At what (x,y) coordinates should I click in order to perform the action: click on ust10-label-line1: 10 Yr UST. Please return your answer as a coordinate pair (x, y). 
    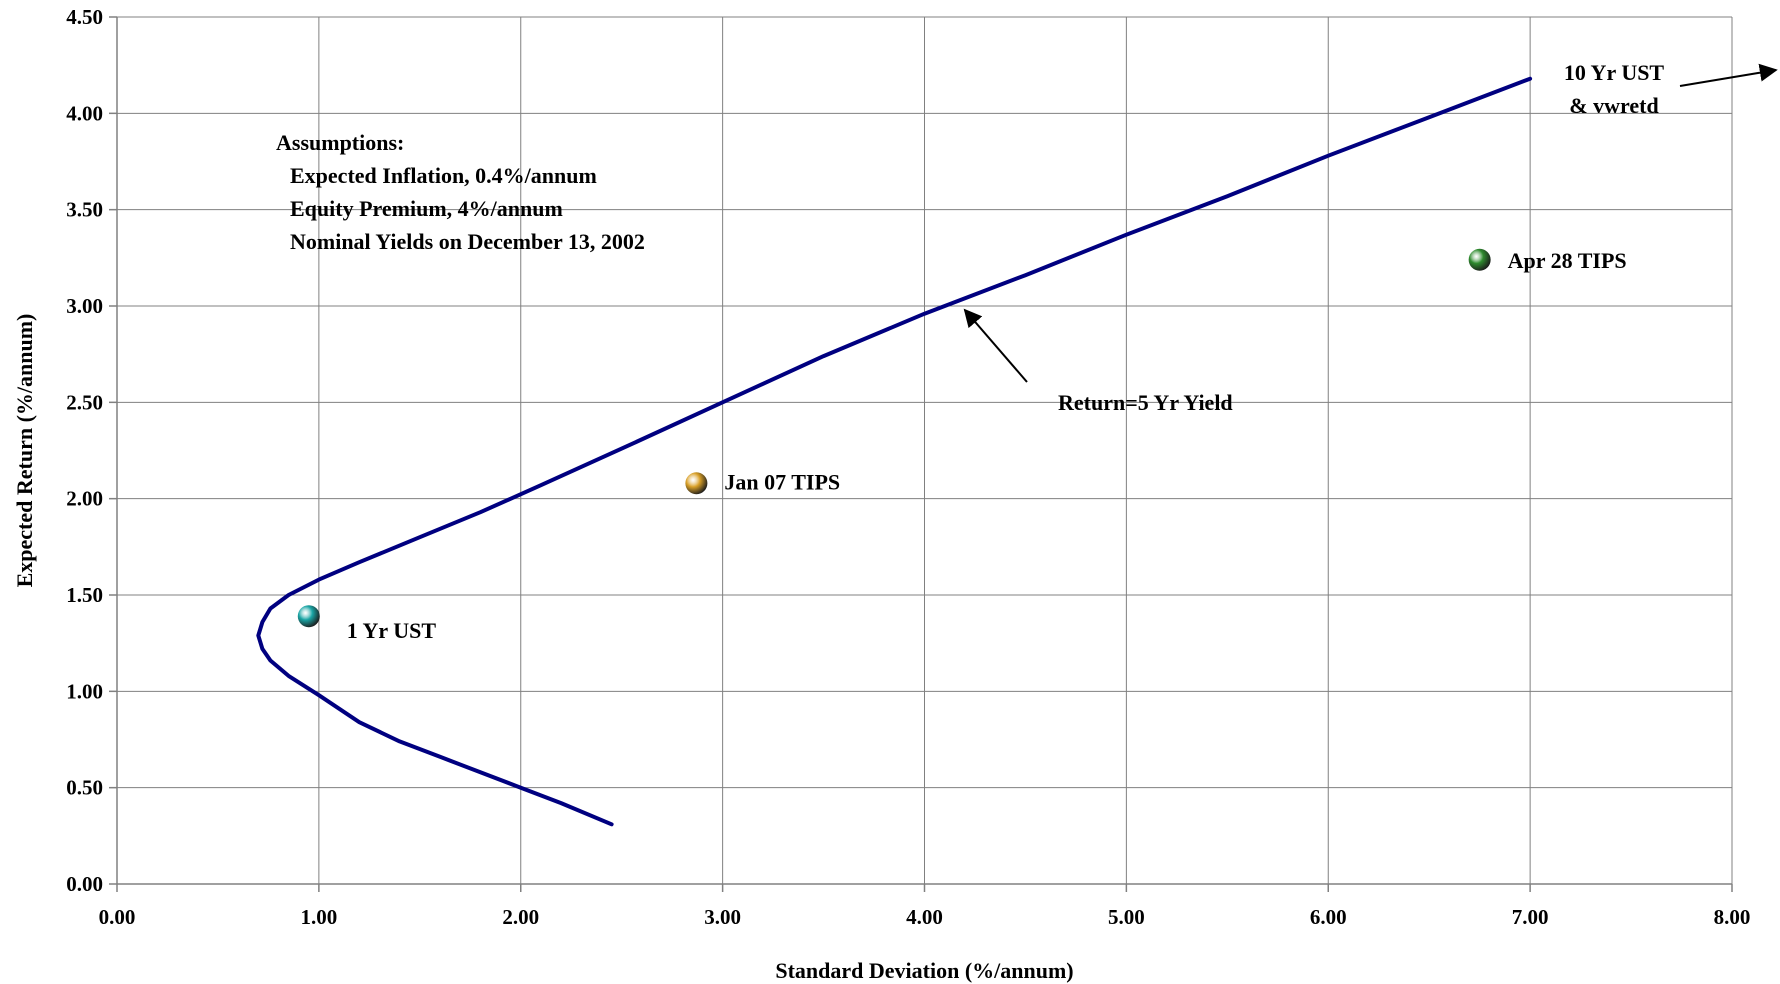
    Looking at the image, I should click on (1614, 72).